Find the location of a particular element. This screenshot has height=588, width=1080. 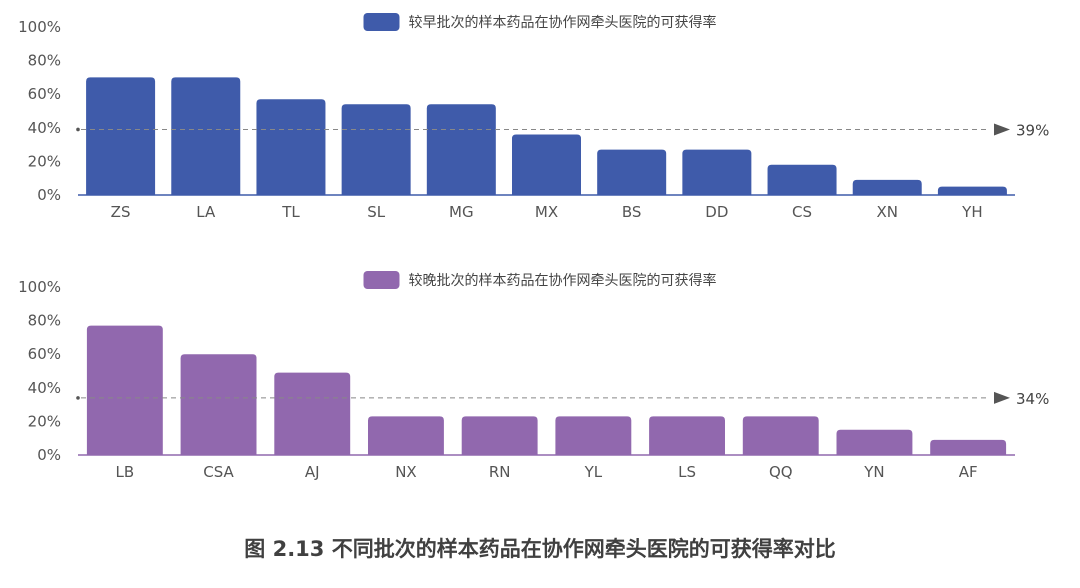

x-category-label: NX is located at coordinates (406, 472).